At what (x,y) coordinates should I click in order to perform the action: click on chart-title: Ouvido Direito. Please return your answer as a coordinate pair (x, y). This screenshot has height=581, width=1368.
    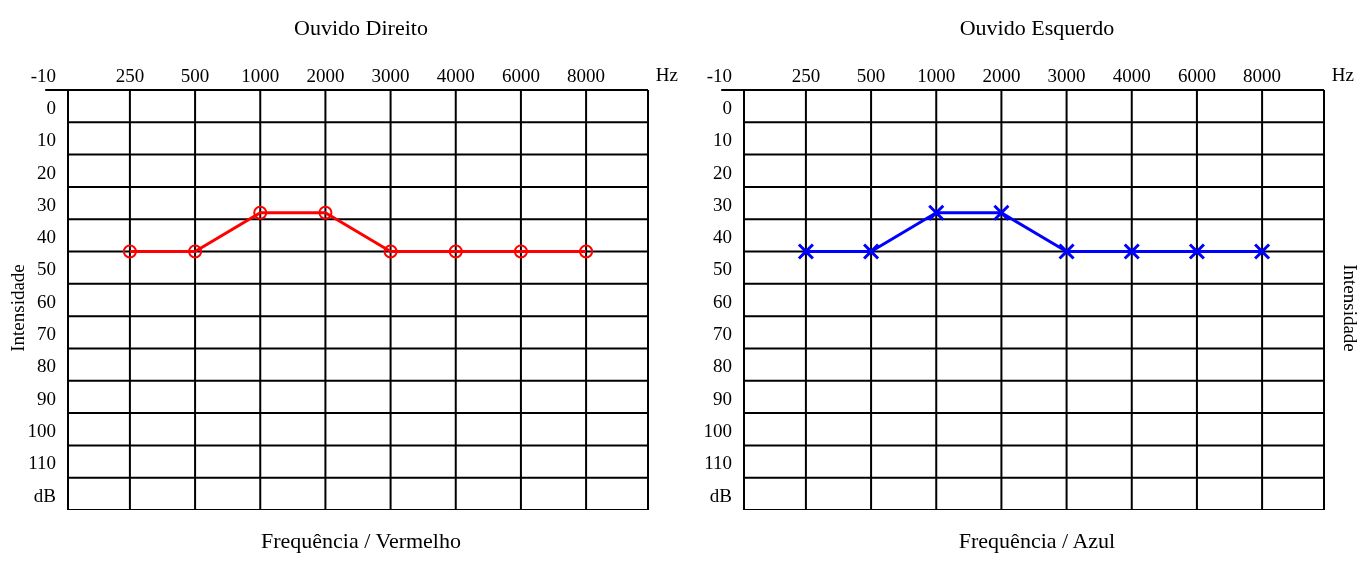
    Looking at the image, I should click on (361, 28).